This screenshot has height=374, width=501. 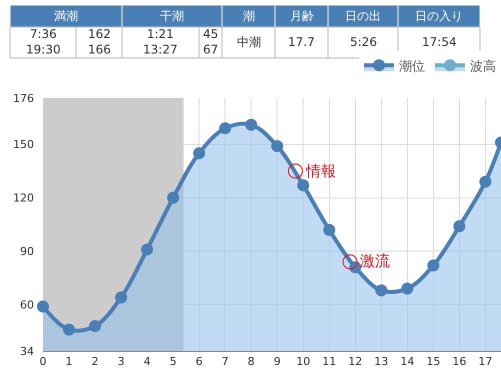 What do you see at coordinates (172, 16) in the screenshot?
I see `text: 干潮` at bounding box center [172, 16].